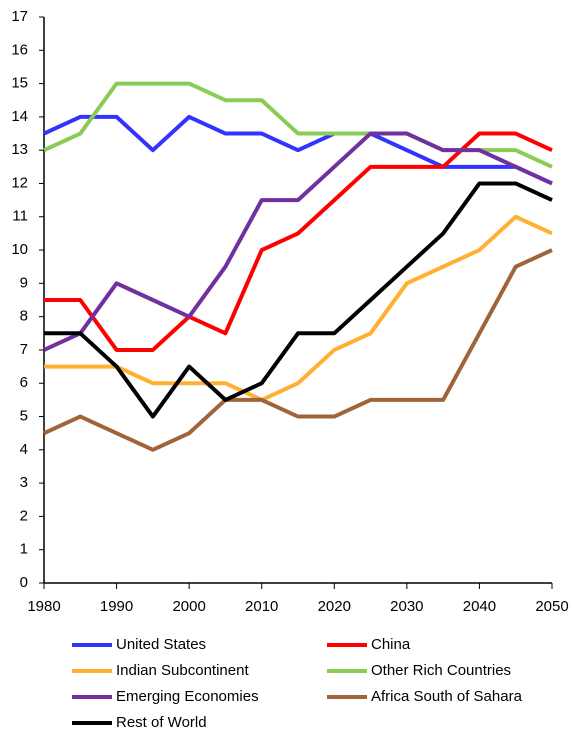  I want to click on x-tick-label: 2040, so click(479, 606).